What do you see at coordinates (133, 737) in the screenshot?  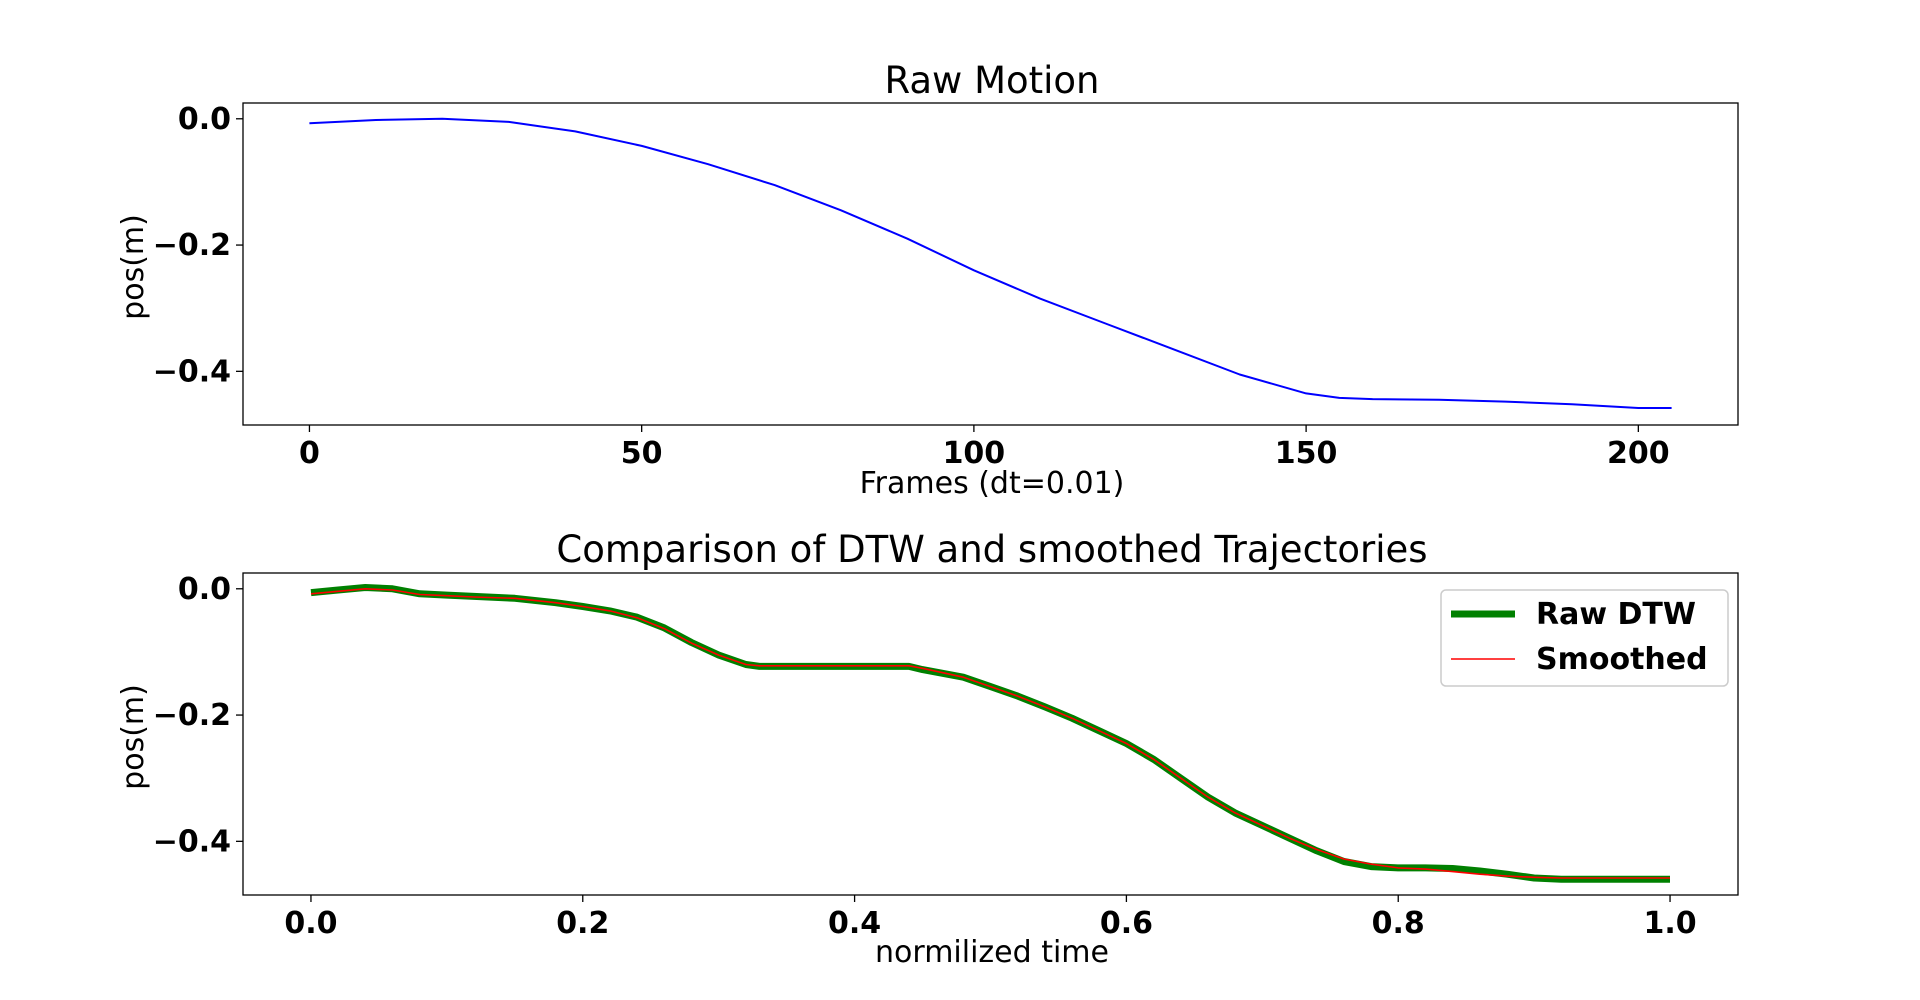 I see `comparison-ylabel: pos(m)` at bounding box center [133, 737].